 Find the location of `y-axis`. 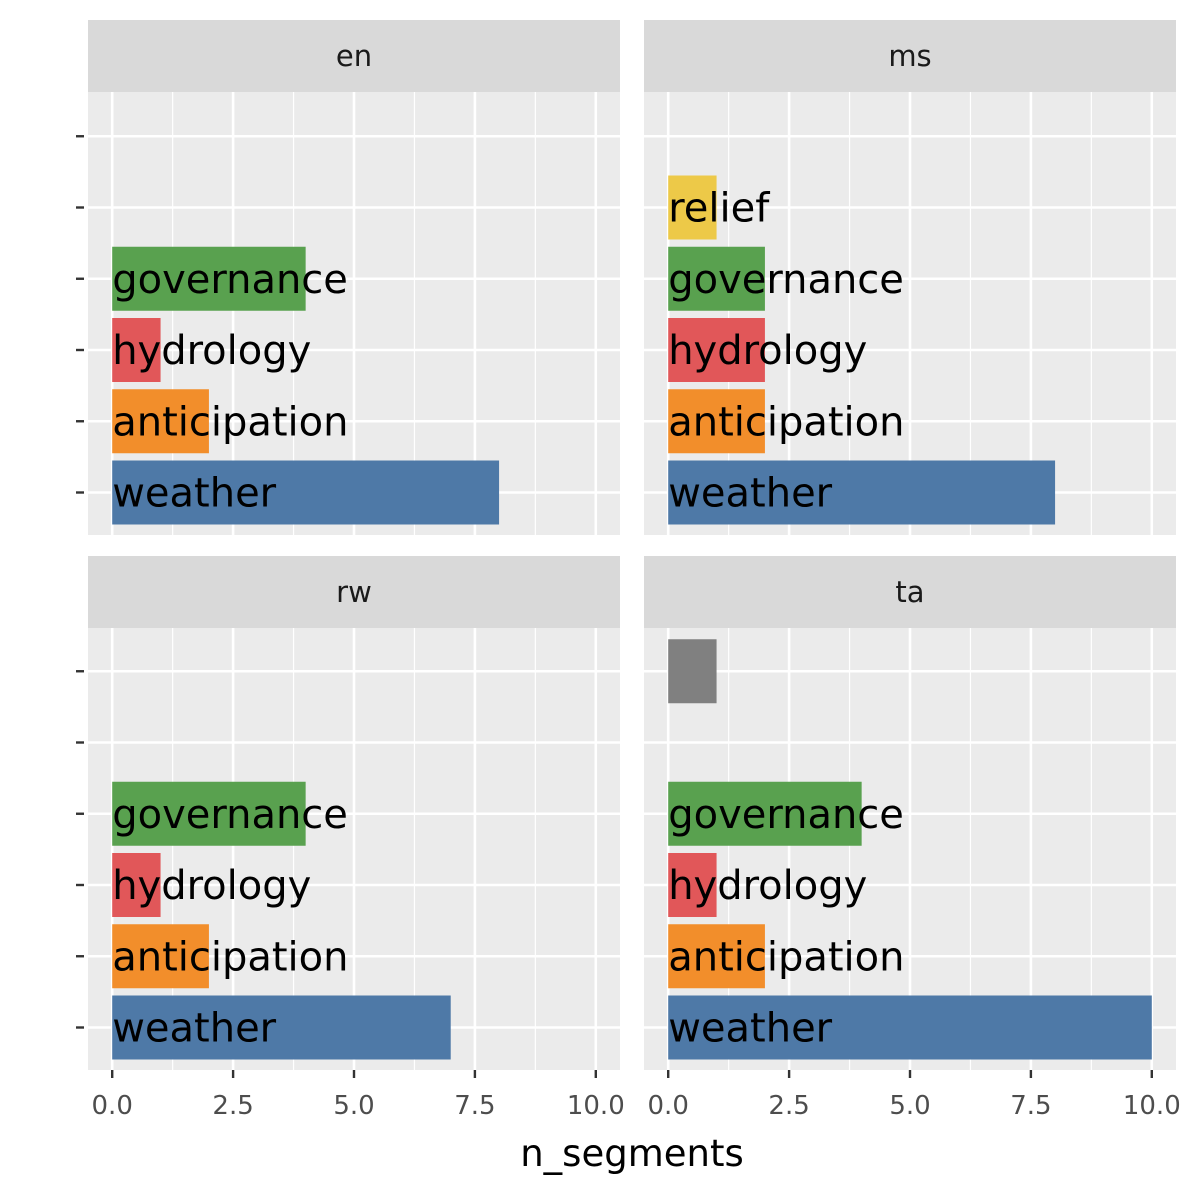

y-axis is located at coordinates (80, 582).